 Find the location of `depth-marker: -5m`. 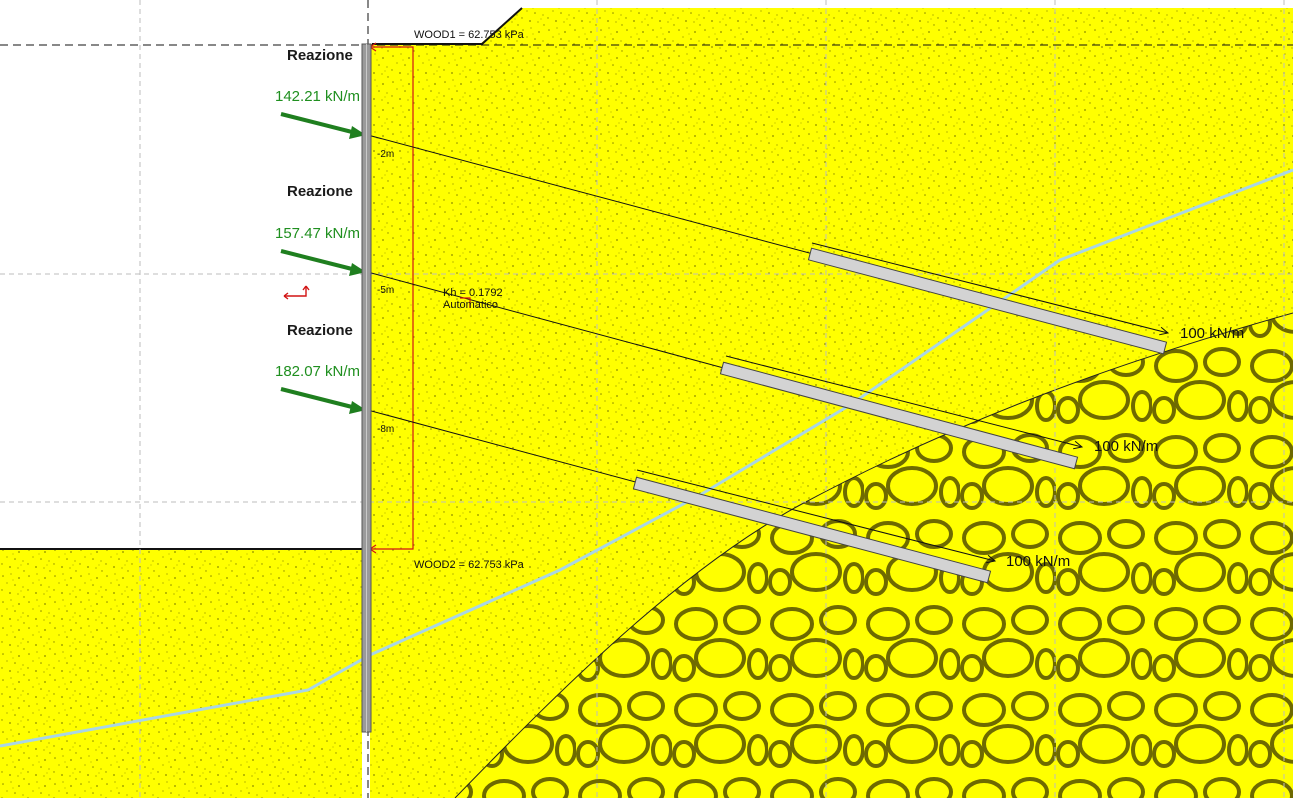

depth-marker: -5m is located at coordinates (385, 290).